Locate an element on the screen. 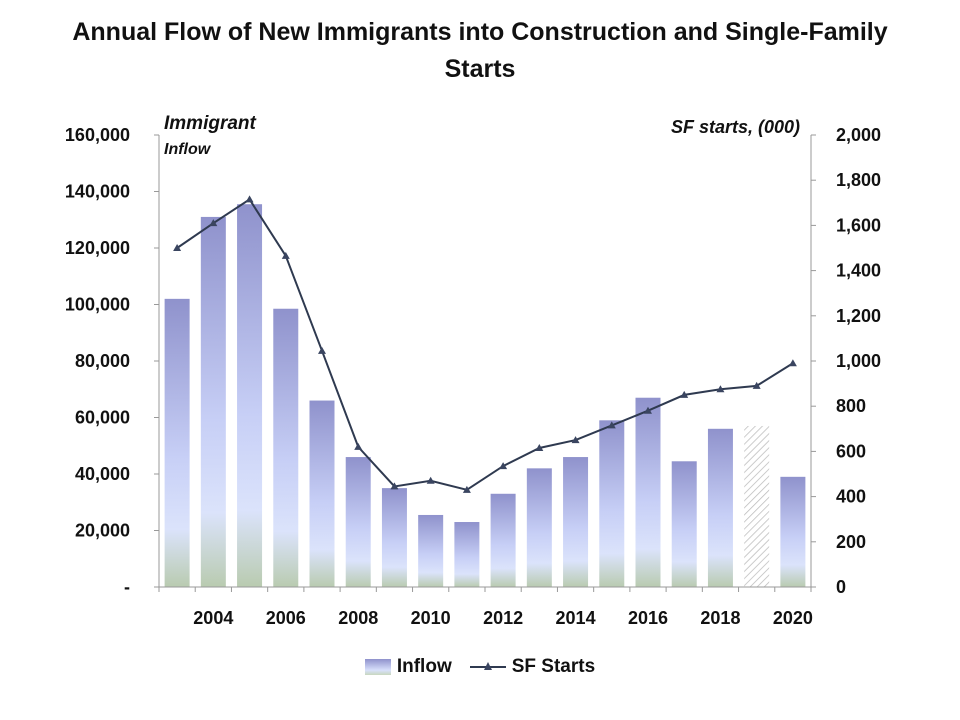 This screenshot has height=720, width=960. x-axis-tick-label: 2006 is located at coordinates (286, 618).